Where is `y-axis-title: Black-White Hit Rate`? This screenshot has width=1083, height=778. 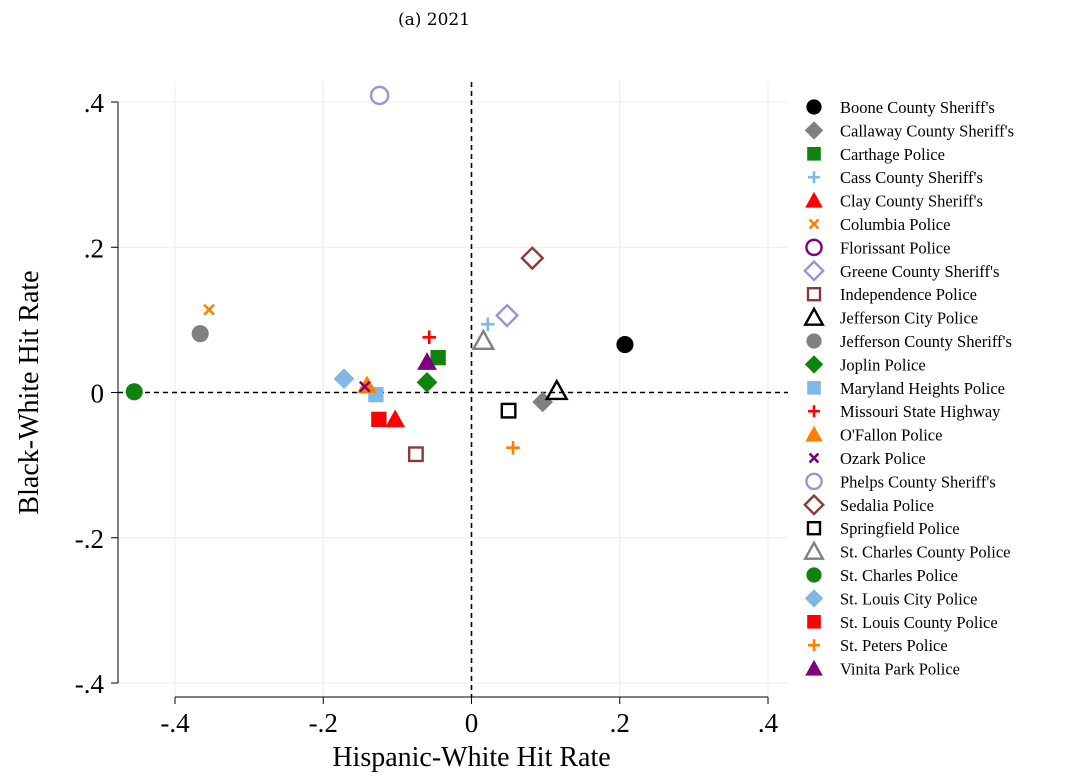 y-axis-title: Black-White Hit Rate is located at coordinates (29, 392).